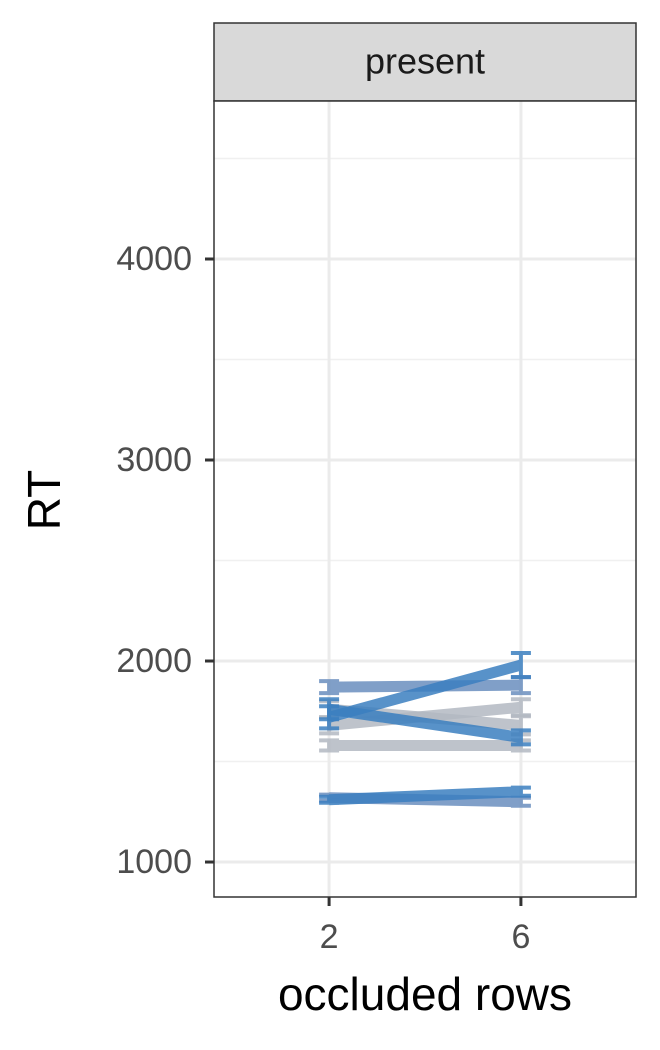 Image resolution: width=660 pixels, height=1050 pixels. Describe the element at coordinates (154, 661) in the screenshot. I see `y-tick-label: 2000` at that location.